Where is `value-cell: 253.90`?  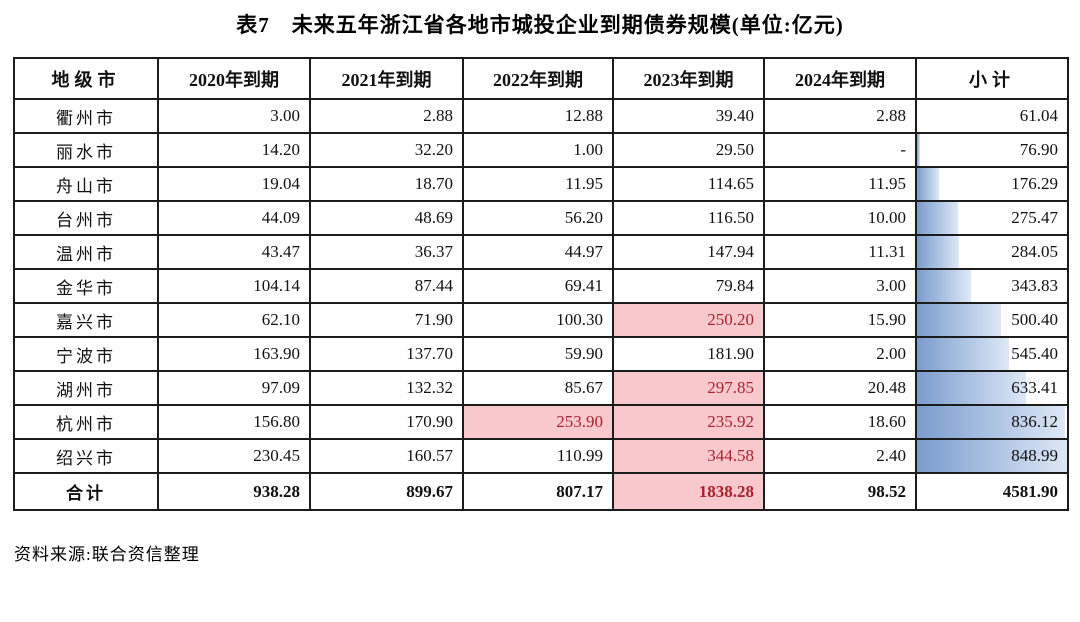 value-cell: 253.90 is located at coordinates (538, 422).